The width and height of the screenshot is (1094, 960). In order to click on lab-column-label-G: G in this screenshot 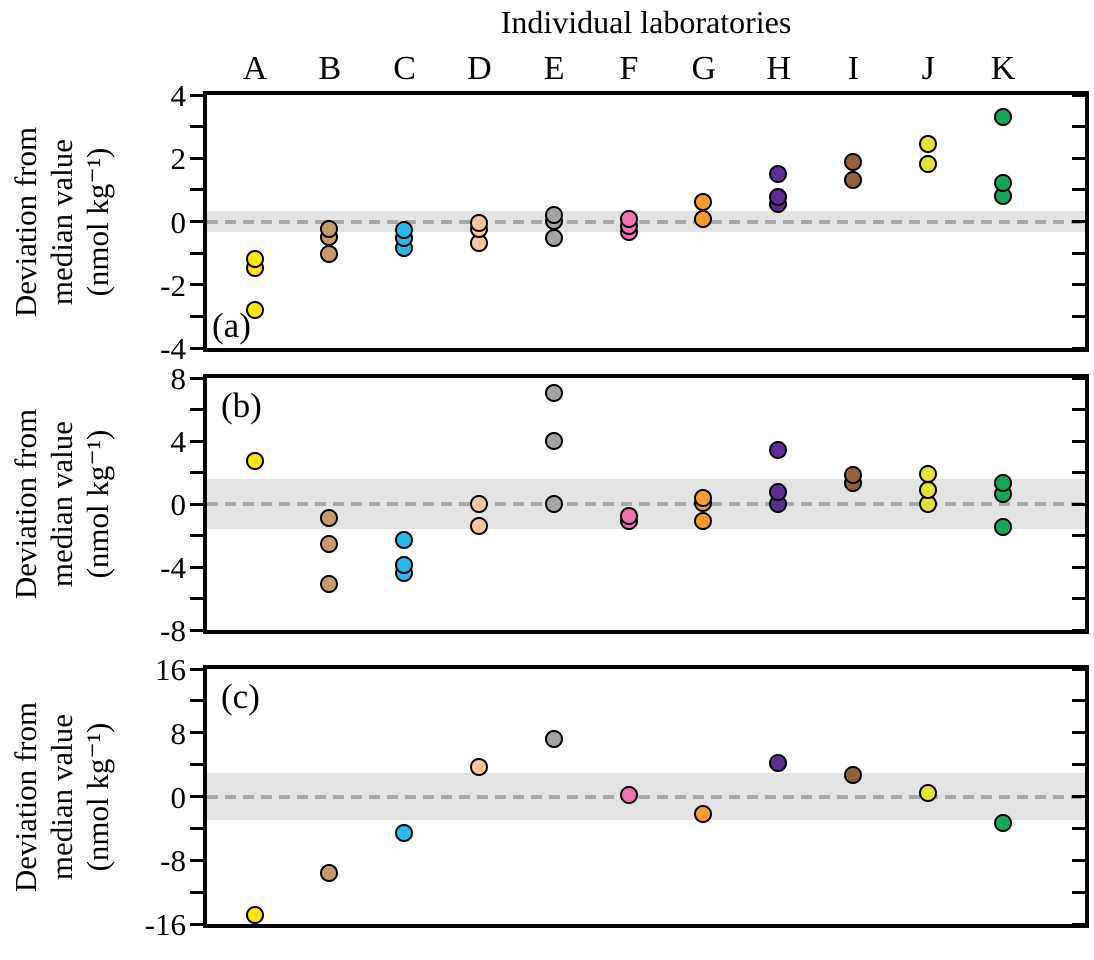, I will do `click(704, 68)`.